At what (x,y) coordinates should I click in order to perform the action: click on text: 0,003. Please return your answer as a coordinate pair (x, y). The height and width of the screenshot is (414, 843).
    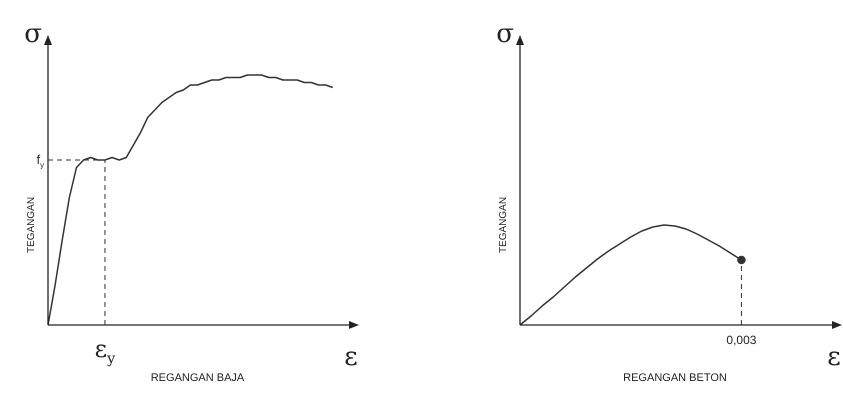
    Looking at the image, I should click on (741, 340).